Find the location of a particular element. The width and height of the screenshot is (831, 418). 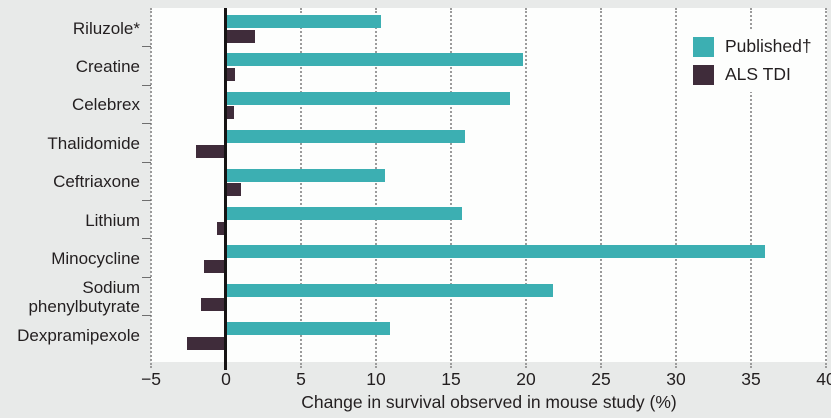

category-label-thalidomide: Thalidomide is located at coordinates (93, 143).